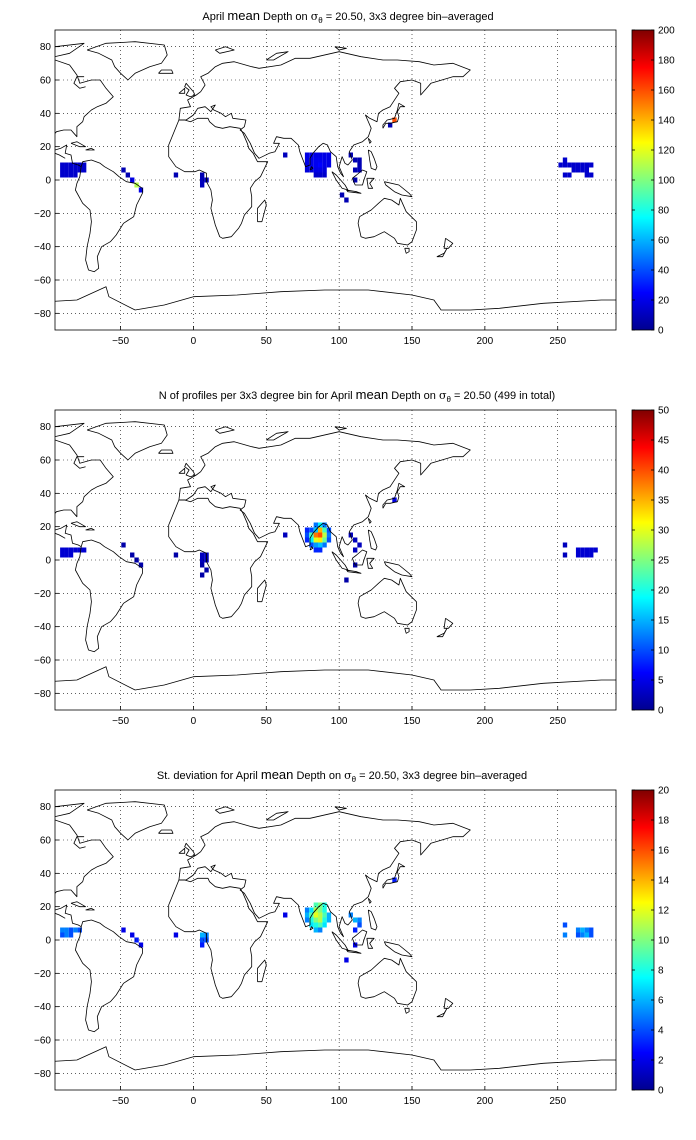 Image resolution: width=696 pixels, height=1140 pixels. I want to click on colorbar-tick-label: 35, so click(664, 501).